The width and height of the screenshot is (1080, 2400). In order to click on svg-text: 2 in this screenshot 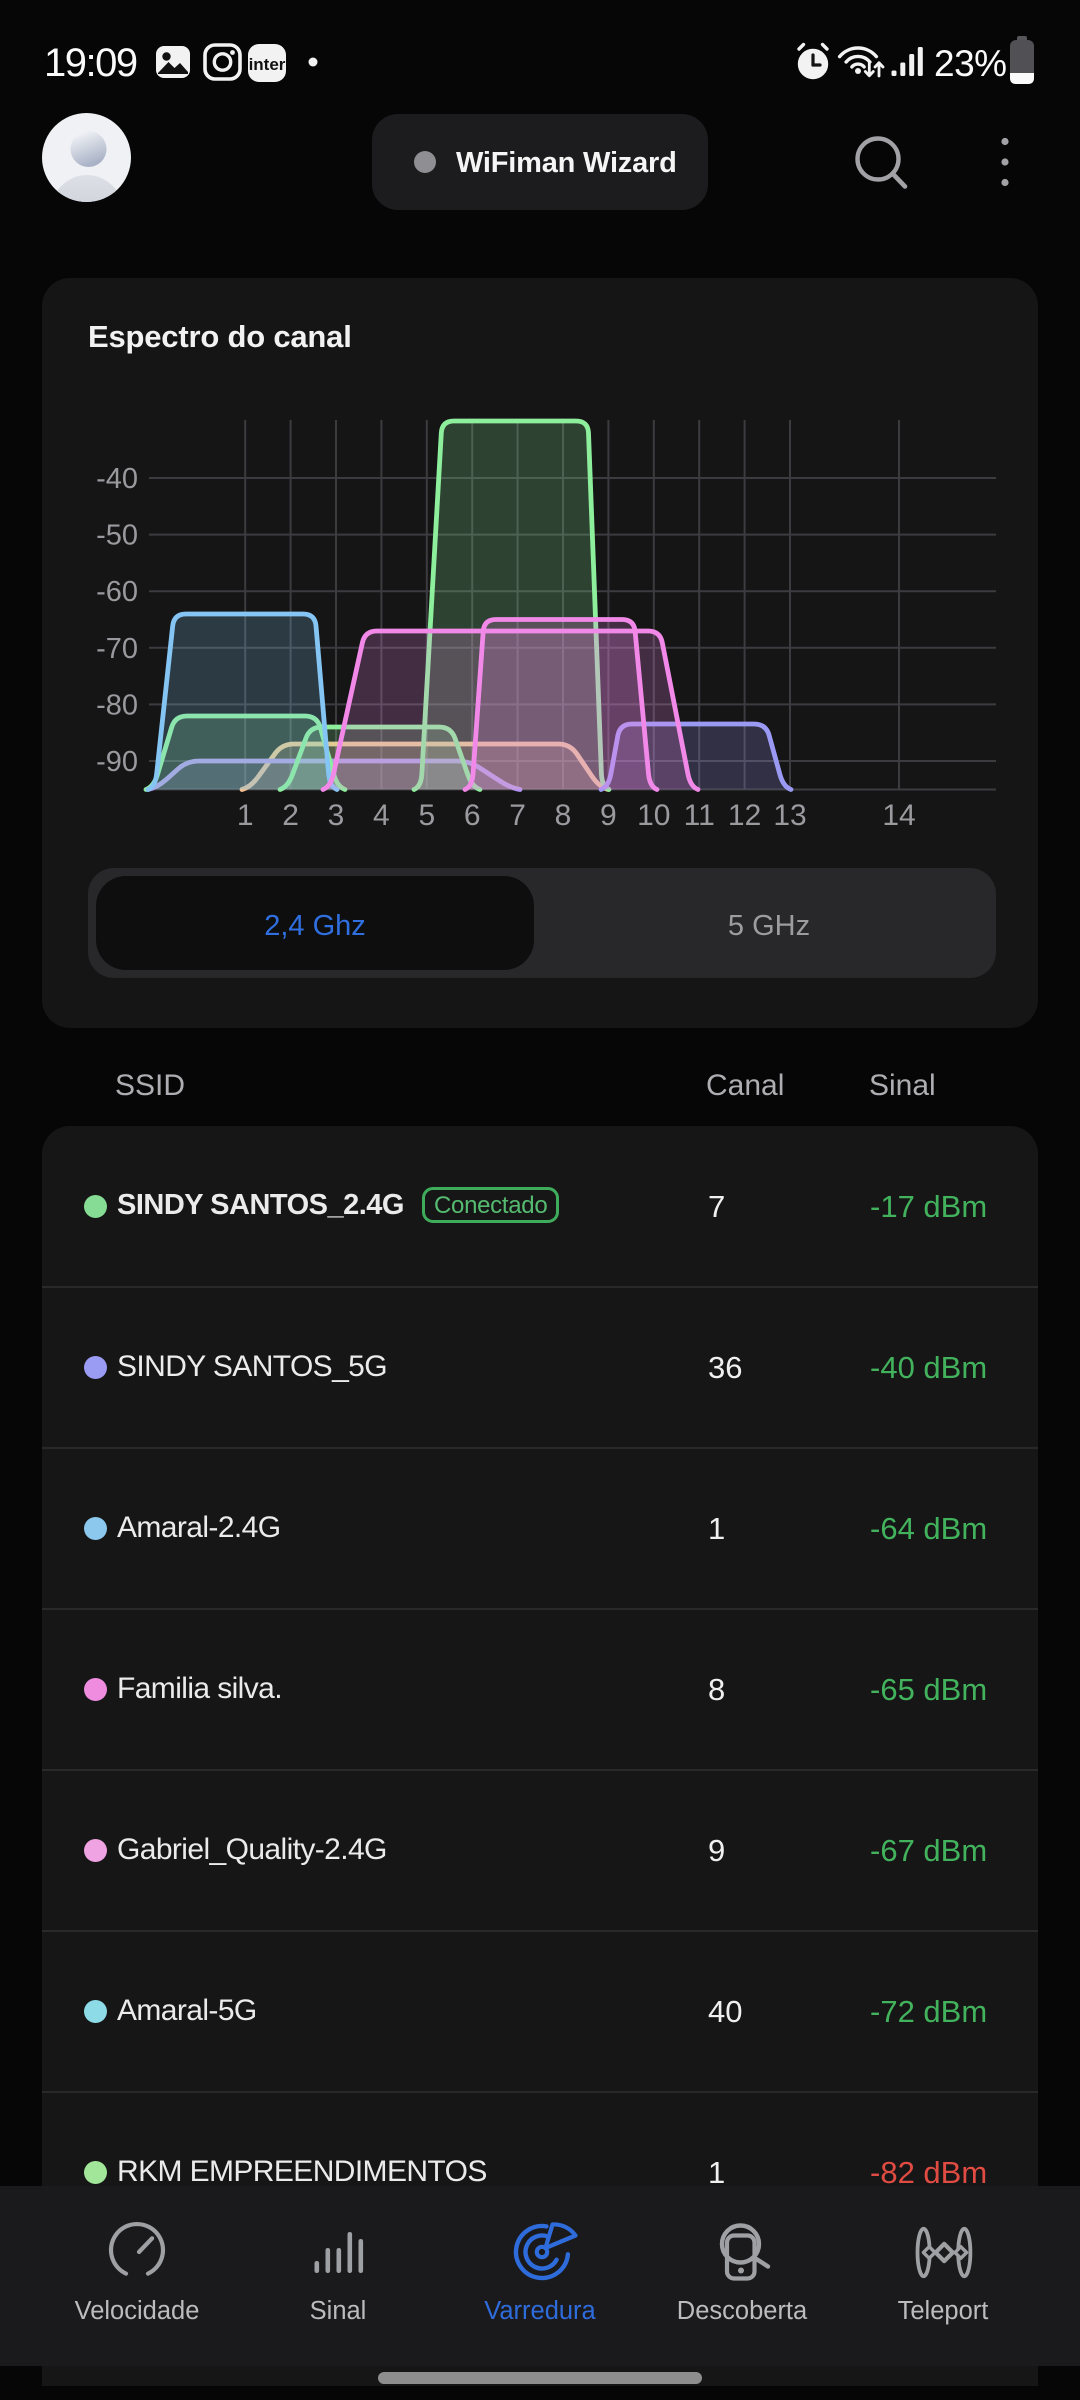, I will do `click(290, 815)`.